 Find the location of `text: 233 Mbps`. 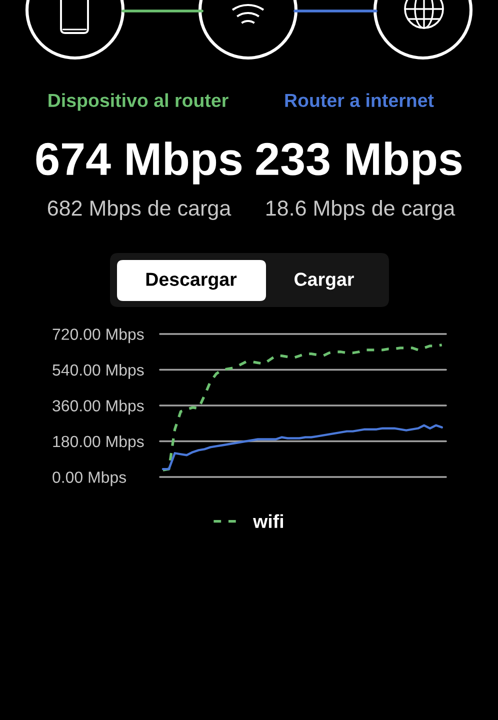

text: 233 Mbps is located at coordinates (359, 163).